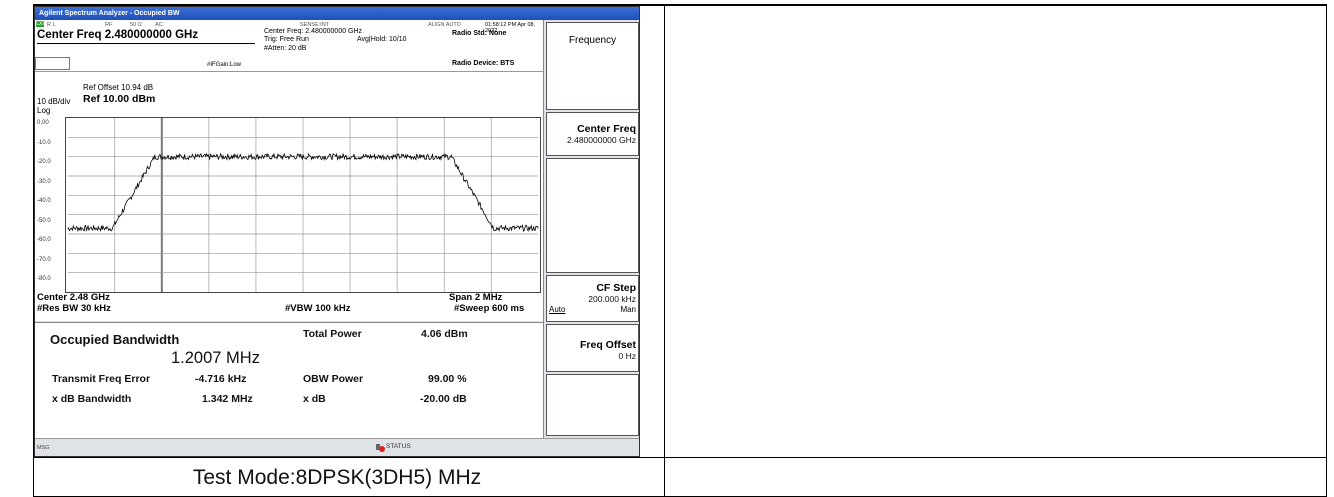 This screenshot has width=1334, height=497. Describe the element at coordinates (303, 192) in the screenshot. I see `spectrum-trace` at that location.